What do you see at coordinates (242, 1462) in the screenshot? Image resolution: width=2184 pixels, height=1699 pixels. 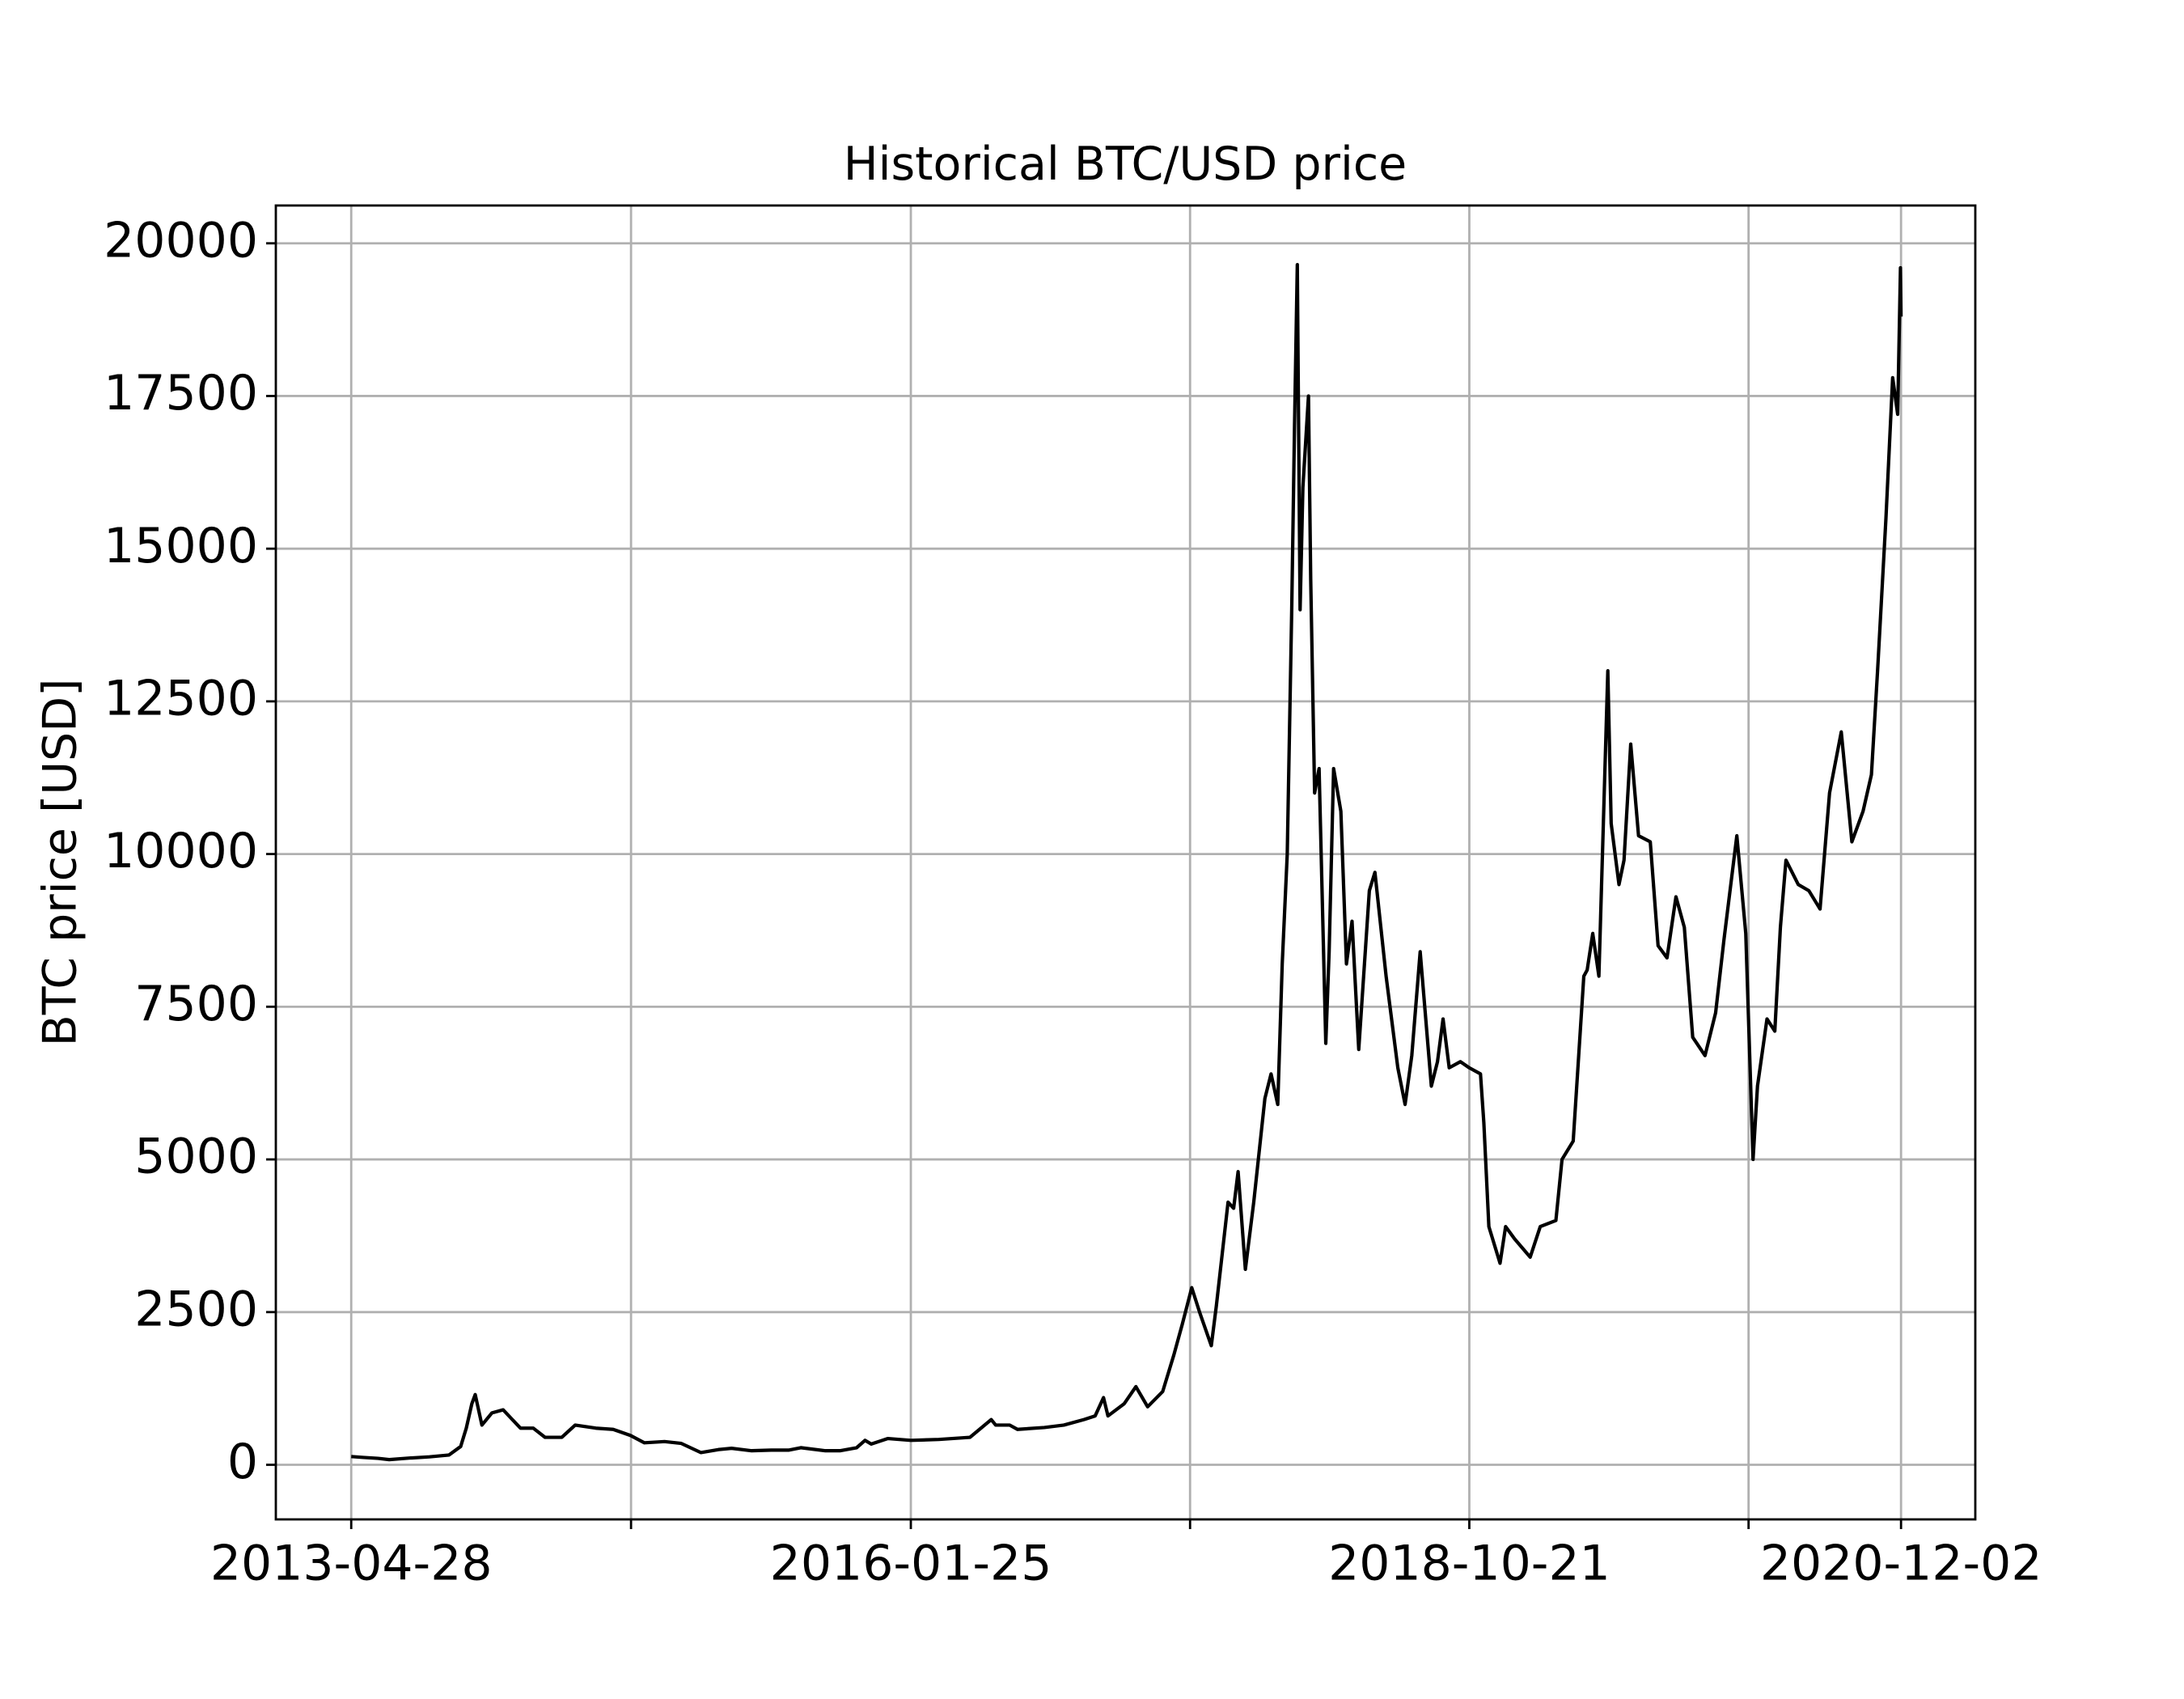 I see `y-tick-label: 0` at bounding box center [242, 1462].